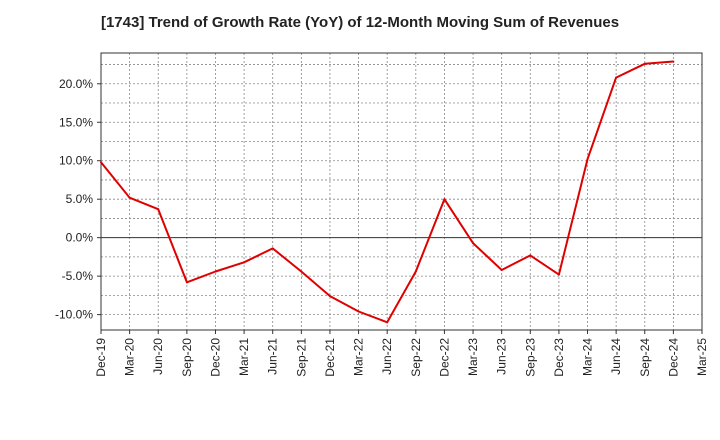 Image resolution: width=720 pixels, height=440 pixels. Describe the element at coordinates (502, 356) in the screenshot. I see `x-tick-label: Jun-23` at that location.